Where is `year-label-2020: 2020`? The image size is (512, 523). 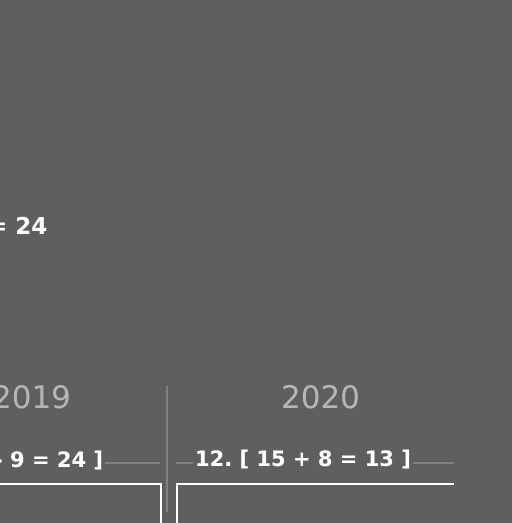 year-label-2020: 2020 is located at coordinates (320, 398).